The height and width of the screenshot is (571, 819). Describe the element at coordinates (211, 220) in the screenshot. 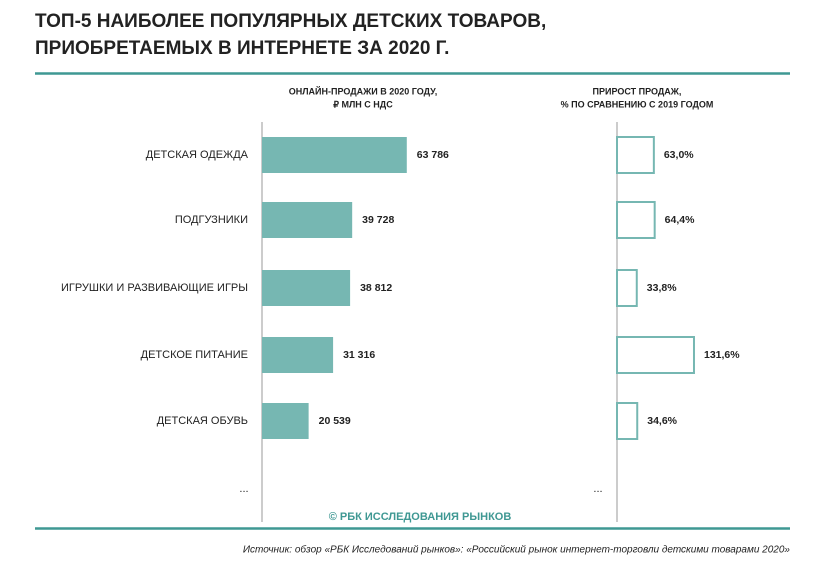

I see `category-label: ПОДГУЗНИКИ` at that location.